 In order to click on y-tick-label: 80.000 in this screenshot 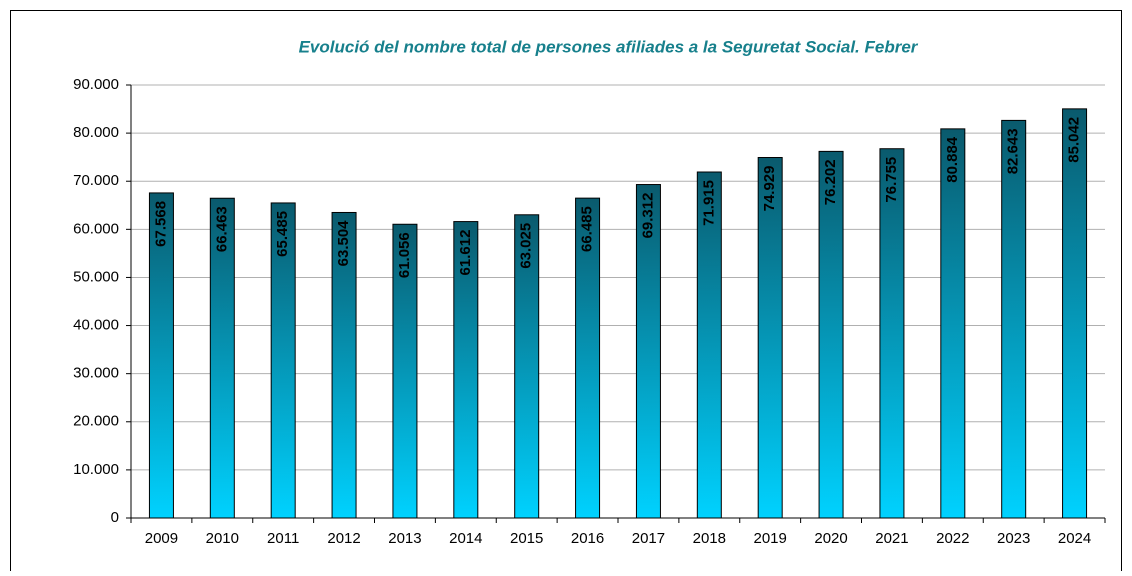, I will do `click(96, 132)`.